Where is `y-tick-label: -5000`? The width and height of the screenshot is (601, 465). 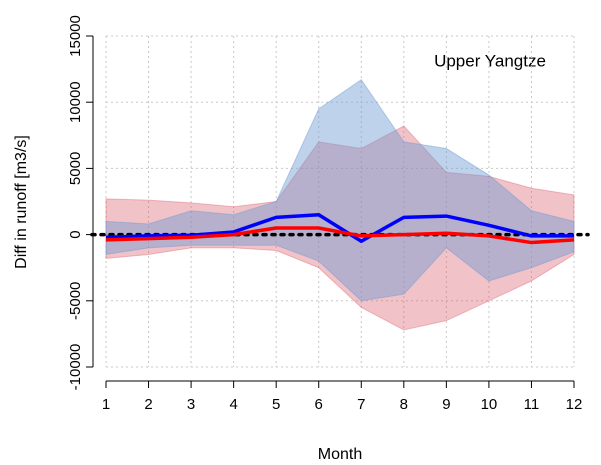 y-tick-label: -5000 is located at coordinates (75, 301).